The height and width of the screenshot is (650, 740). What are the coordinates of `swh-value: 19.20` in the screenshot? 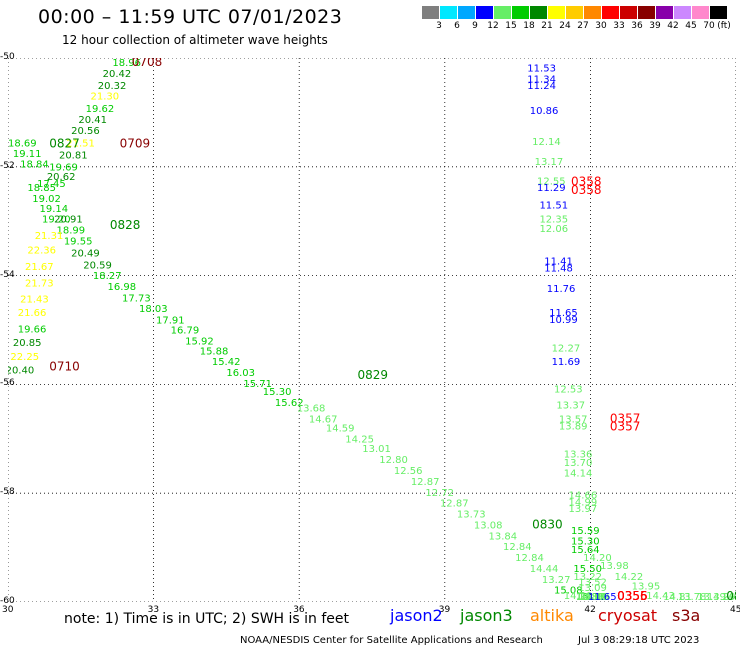 It's located at (56, 220).